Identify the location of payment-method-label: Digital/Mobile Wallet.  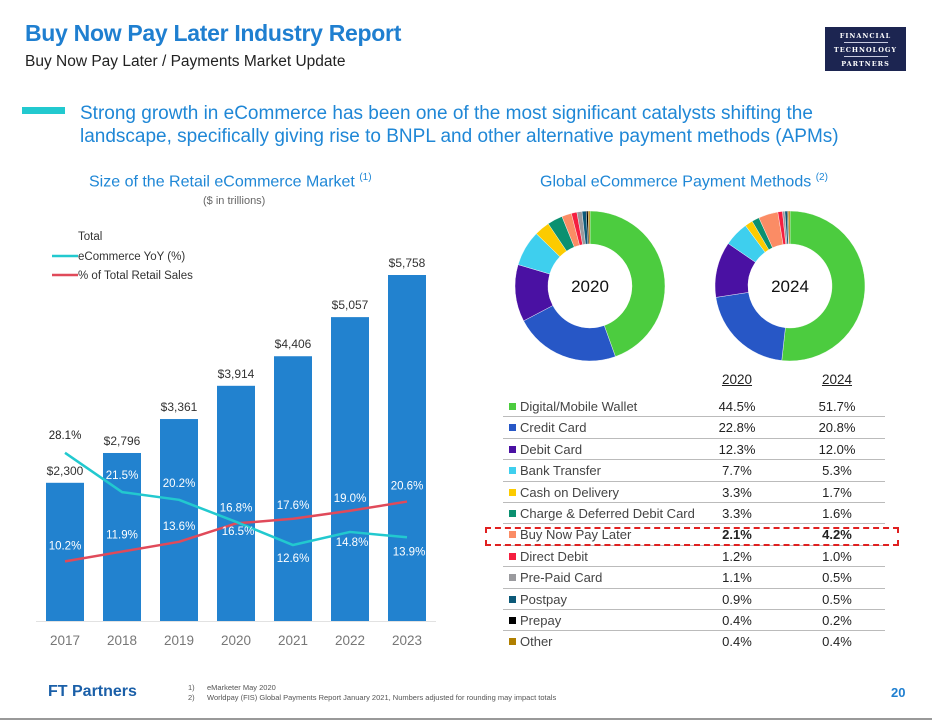
(579, 406).